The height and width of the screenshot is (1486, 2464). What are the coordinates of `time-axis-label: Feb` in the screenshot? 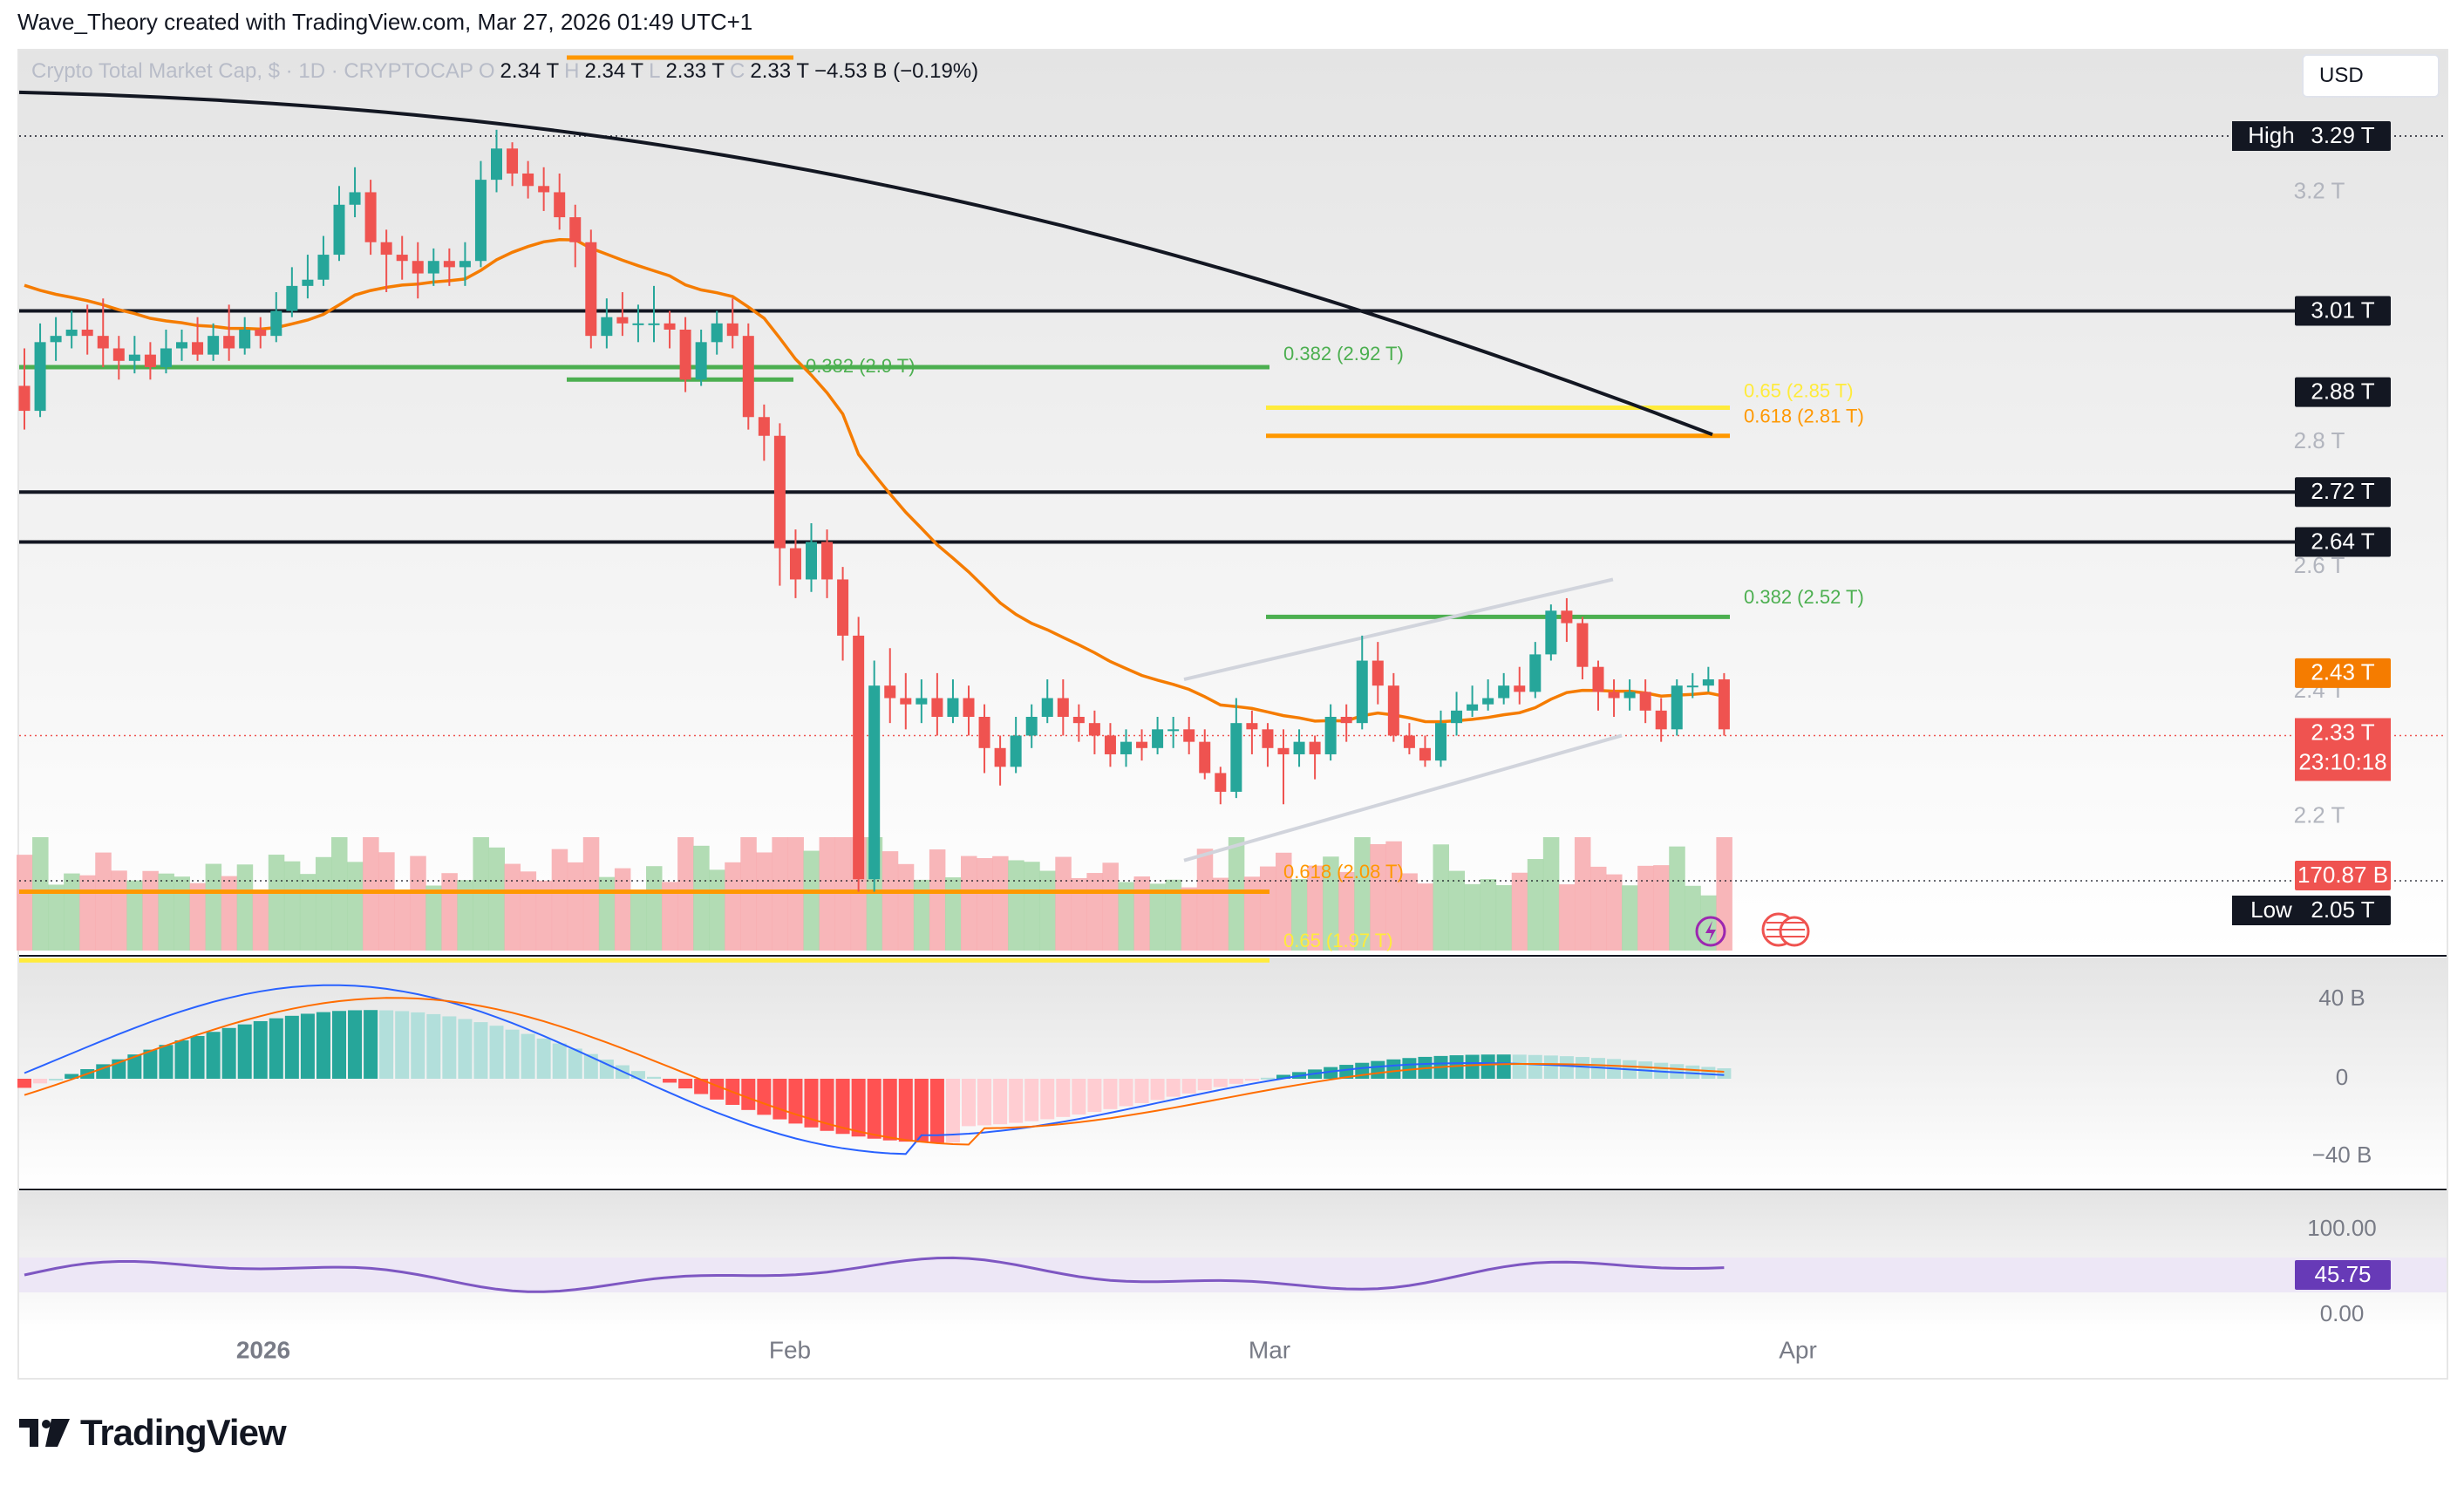 It's located at (790, 1349).